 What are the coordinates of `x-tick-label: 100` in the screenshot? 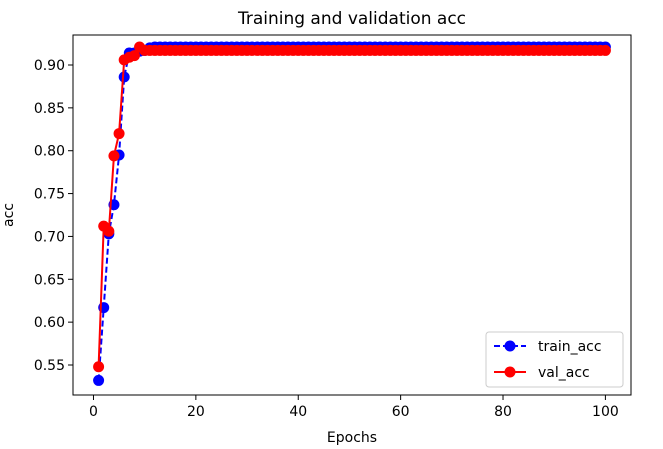 It's located at (605, 412).